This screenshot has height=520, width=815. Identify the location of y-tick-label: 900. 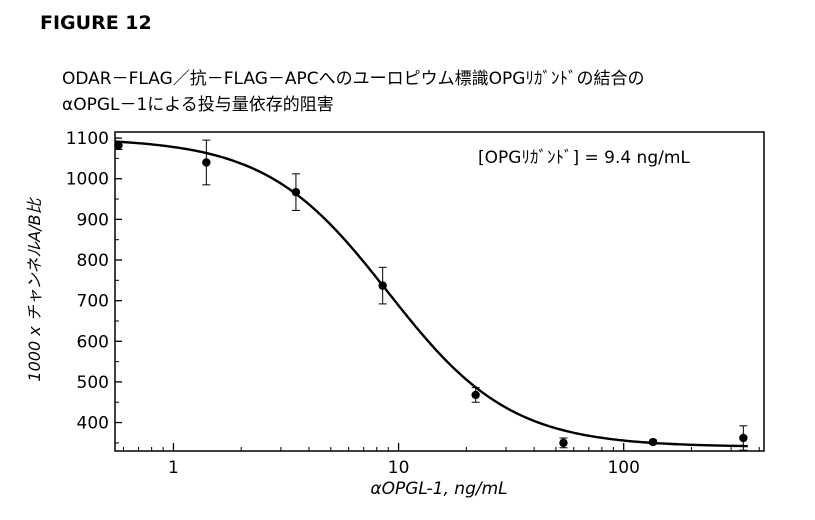
(93, 220).